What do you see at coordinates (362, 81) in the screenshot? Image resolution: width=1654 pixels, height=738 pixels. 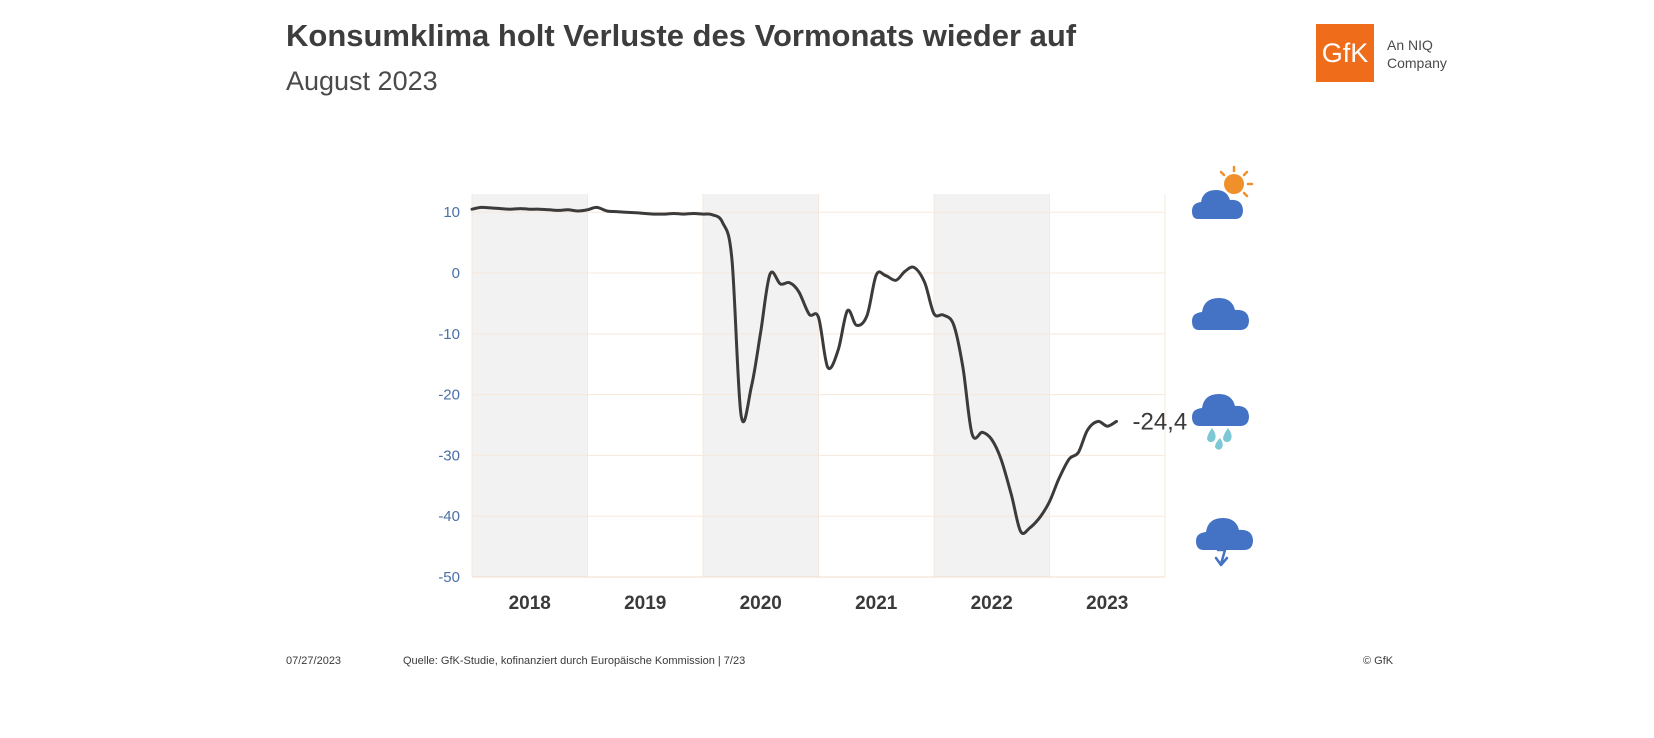 I see `chart-subtitle: August 2023` at bounding box center [362, 81].